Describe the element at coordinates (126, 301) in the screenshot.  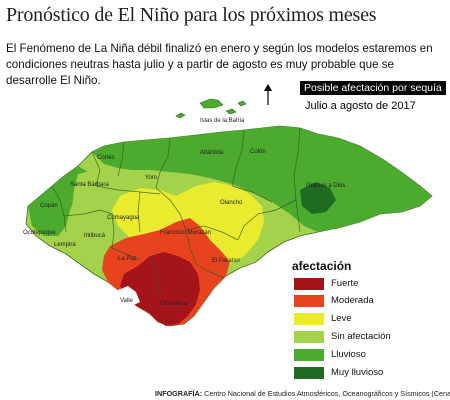
I see `label-valle: Valle` at that location.